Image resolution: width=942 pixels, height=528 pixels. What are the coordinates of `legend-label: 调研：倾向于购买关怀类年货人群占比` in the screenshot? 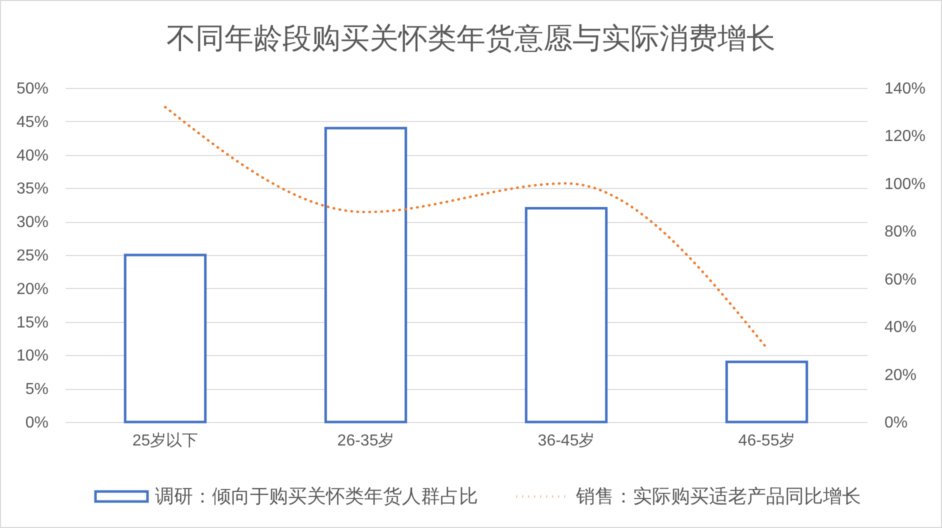 It's located at (316, 497).